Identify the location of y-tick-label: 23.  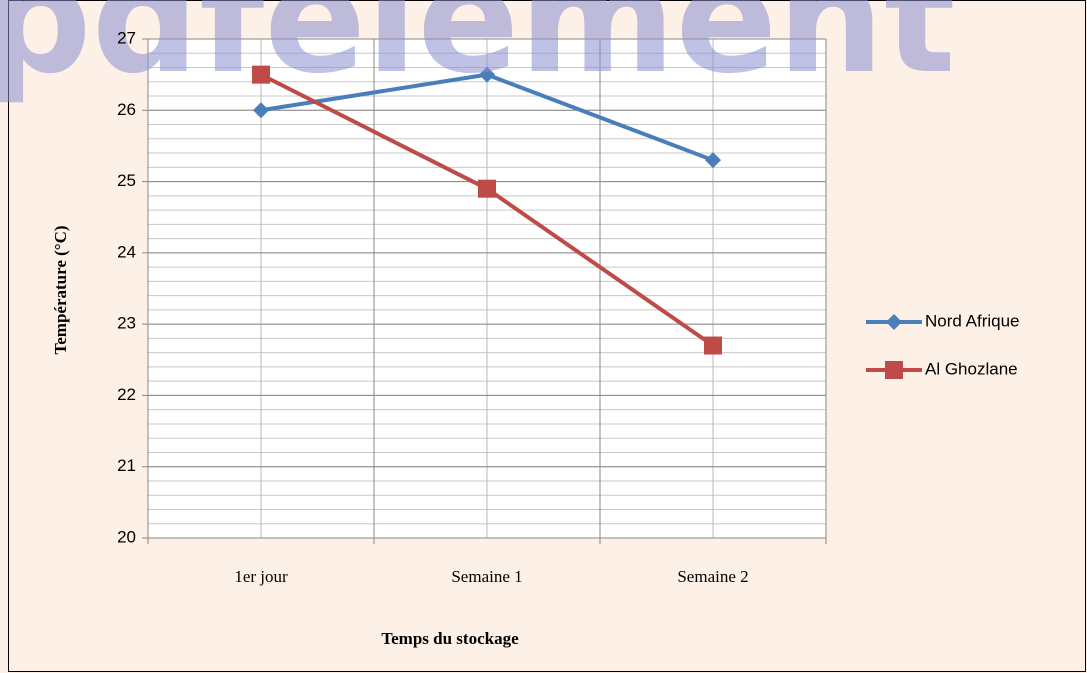
(126, 323).